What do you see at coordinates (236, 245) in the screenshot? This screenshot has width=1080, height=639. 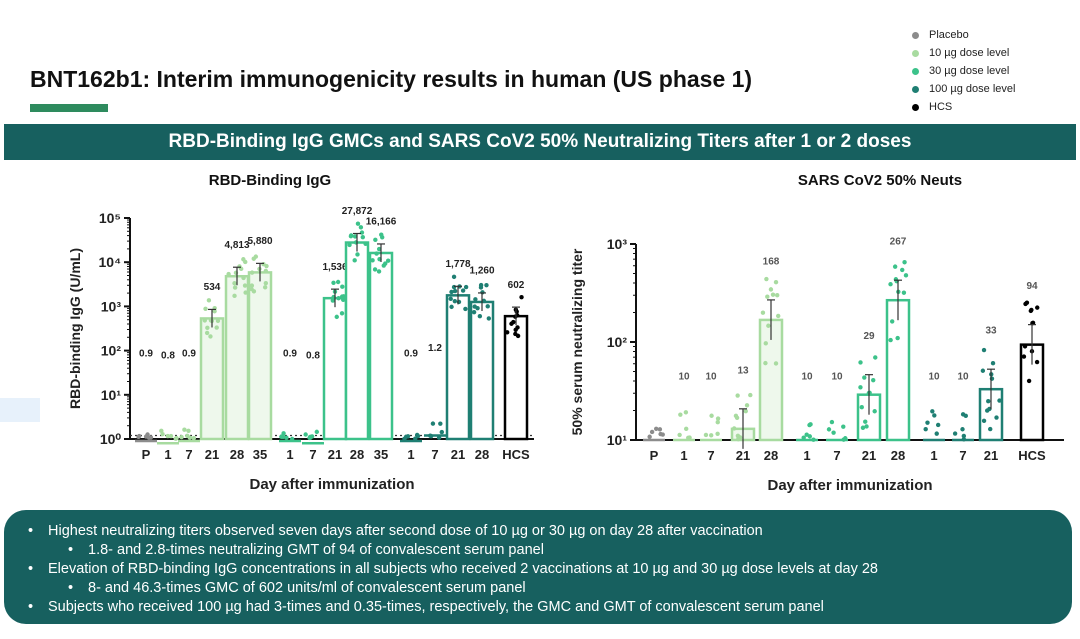 I see `value-label: 4,813` at bounding box center [236, 245].